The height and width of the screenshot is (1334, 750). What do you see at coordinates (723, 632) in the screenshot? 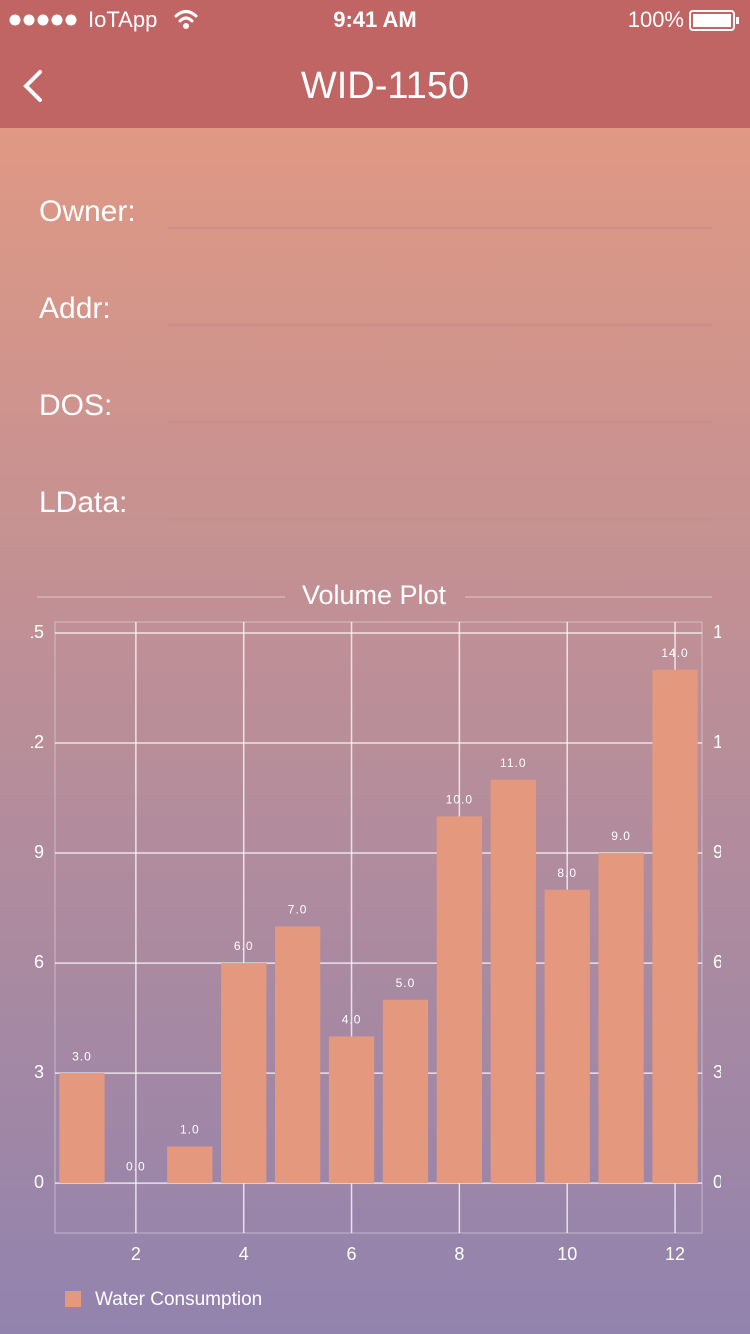
I see `y2-tick-label: 15` at bounding box center [723, 632].